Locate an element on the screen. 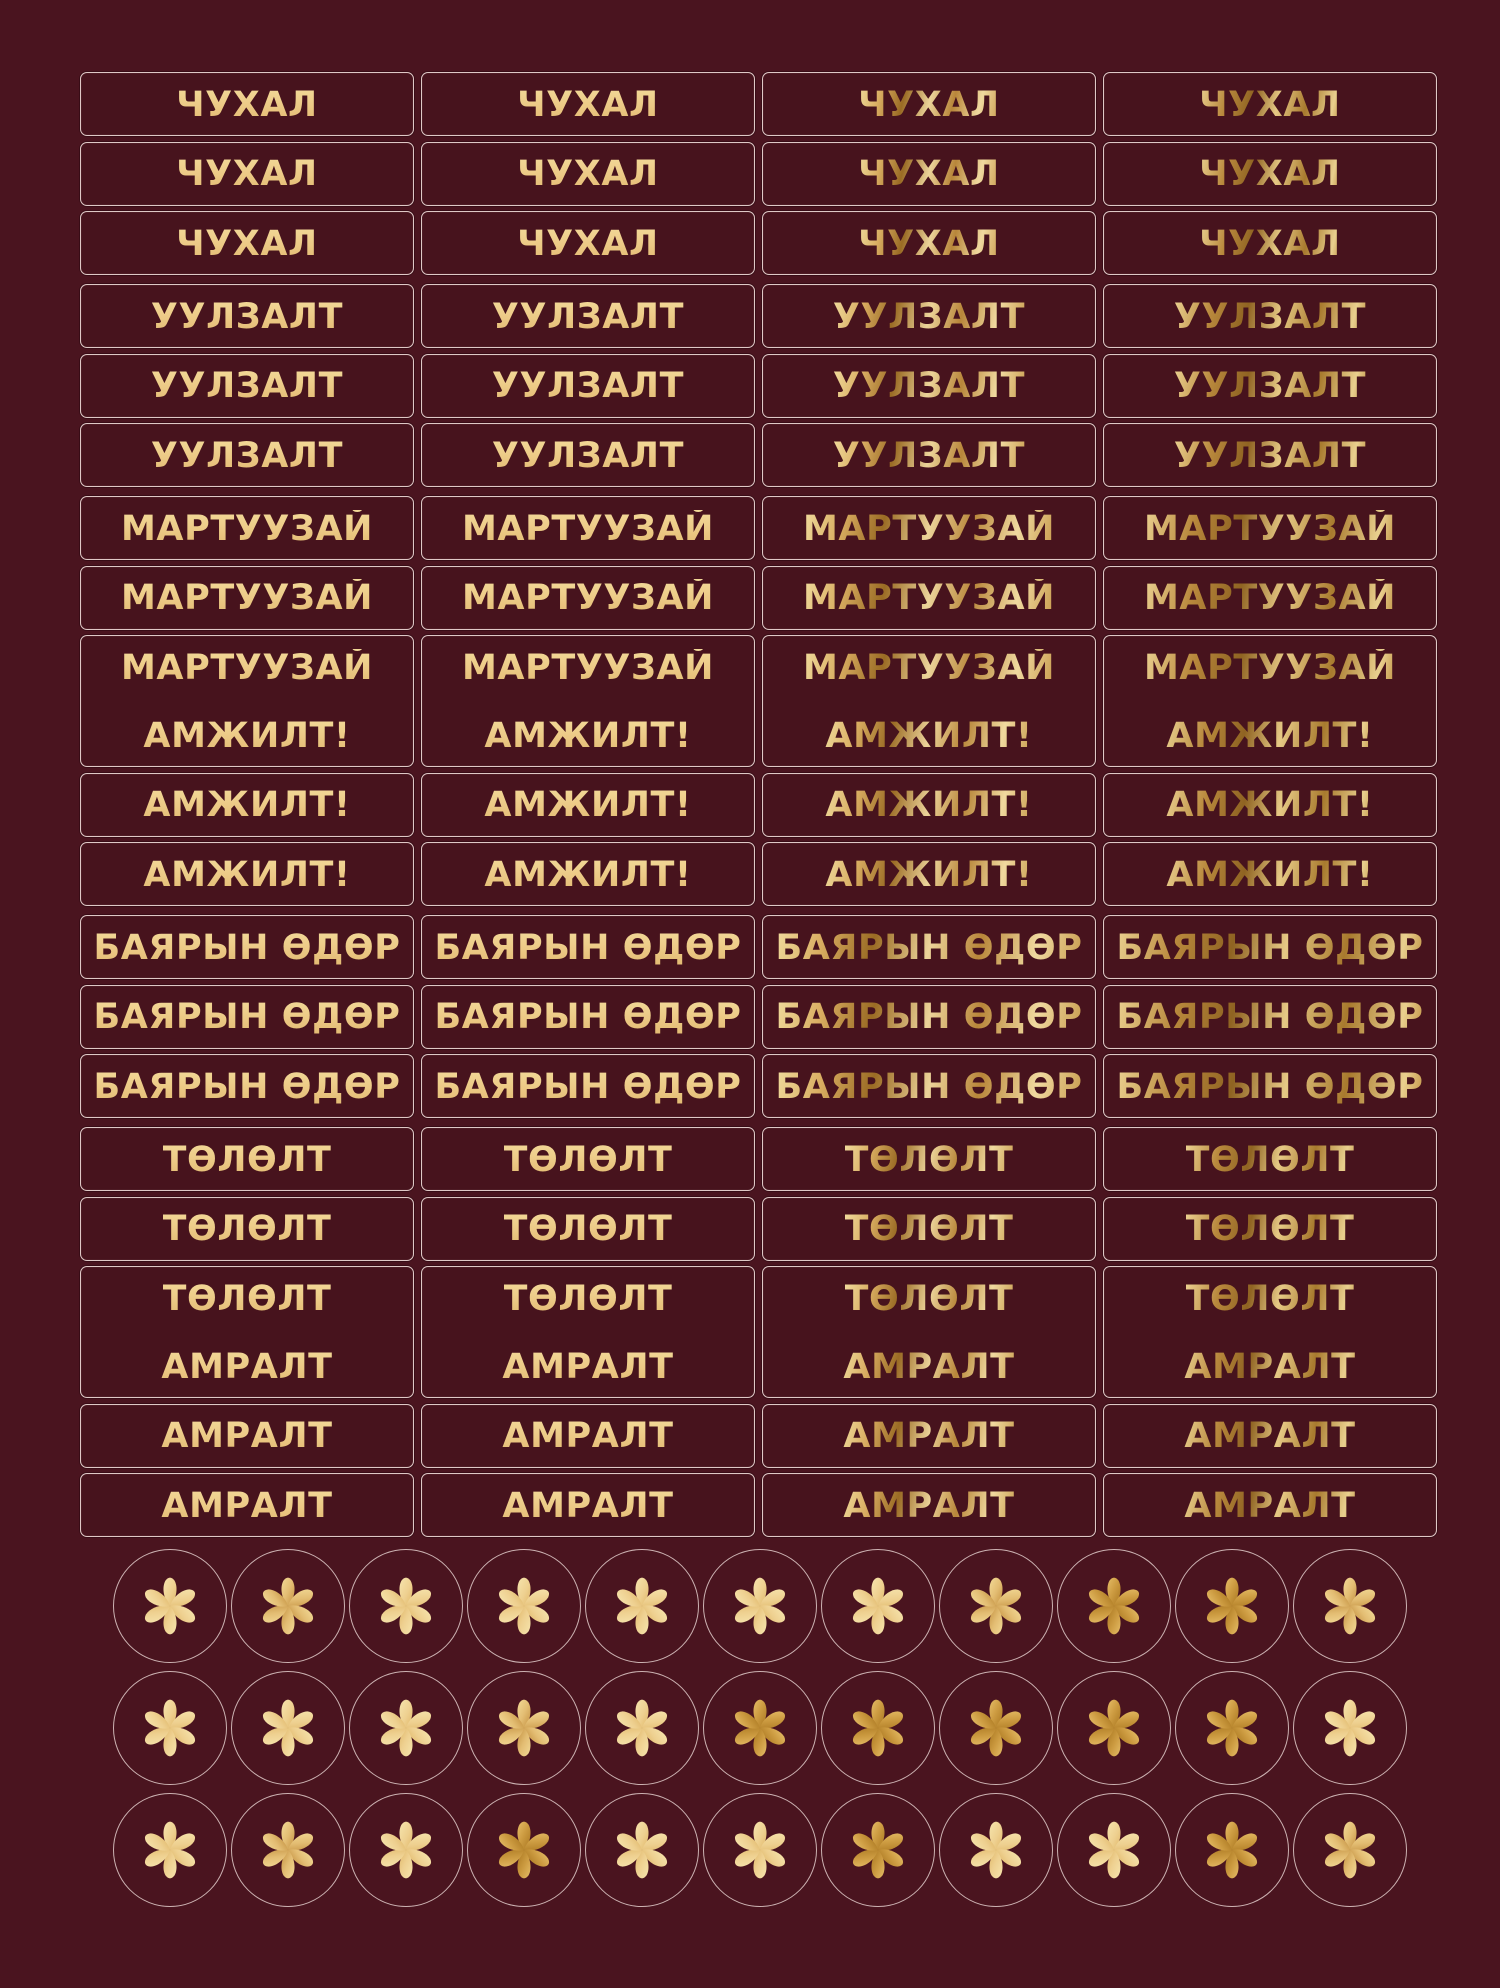 Image resolution: width=1500 pixels, height=1988 pixels. label-row: МАРТУУЗАЙ МАРТУУЗАЙ МАРТУУЗАЙ МАРТУУЗАЙ is located at coordinates (758, 597).